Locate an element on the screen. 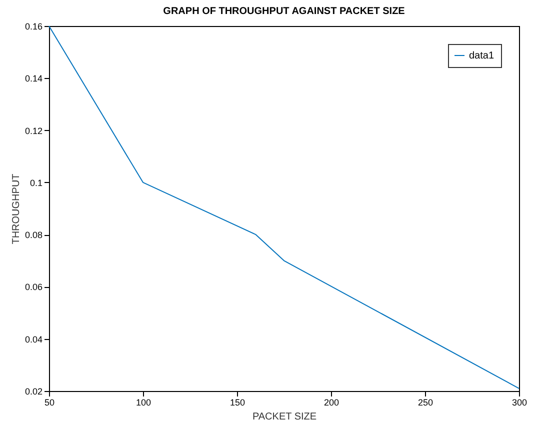 Image resolution: width=558 pixels, height=444 pixels. x-tick-label: 50 is located at coordinates (49, 403).